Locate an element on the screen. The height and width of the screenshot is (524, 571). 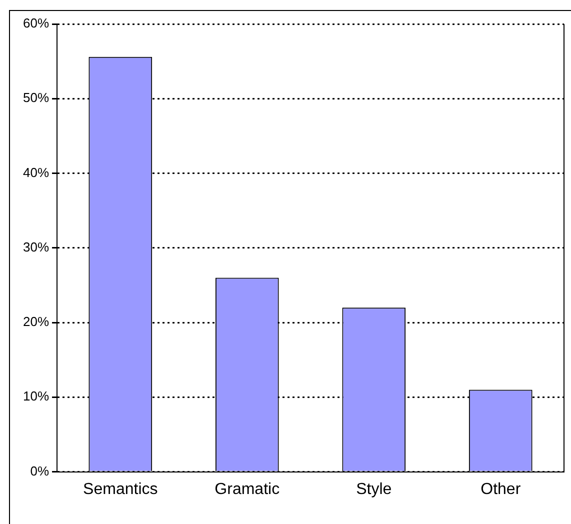
y-tick-label: 50% is located at coordinates (36, 98).